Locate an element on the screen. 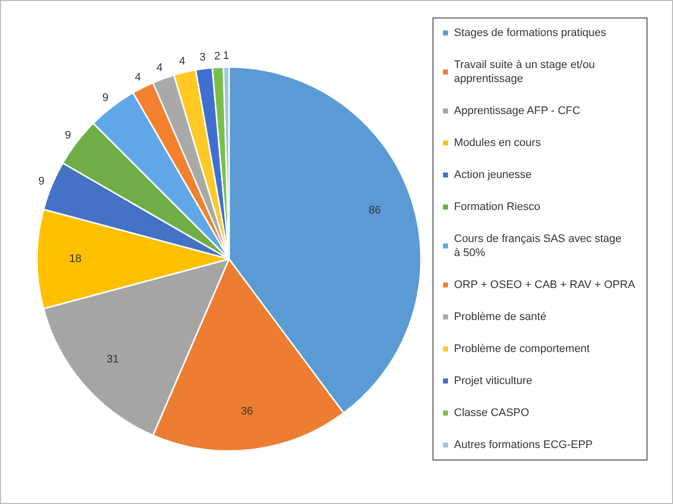 Image resolution: width=673 pixels, height=504 pixels. legend-label: Action jeunesse is located at coordinates (493, 175).